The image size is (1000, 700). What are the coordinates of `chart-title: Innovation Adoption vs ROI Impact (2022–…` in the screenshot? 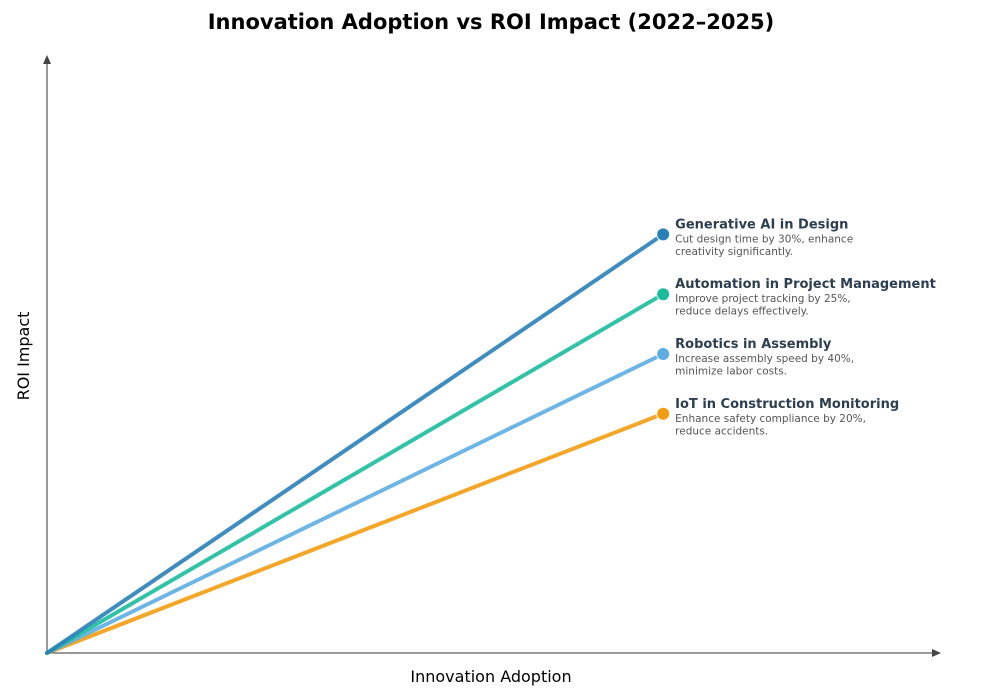 It's located at (491, 22).